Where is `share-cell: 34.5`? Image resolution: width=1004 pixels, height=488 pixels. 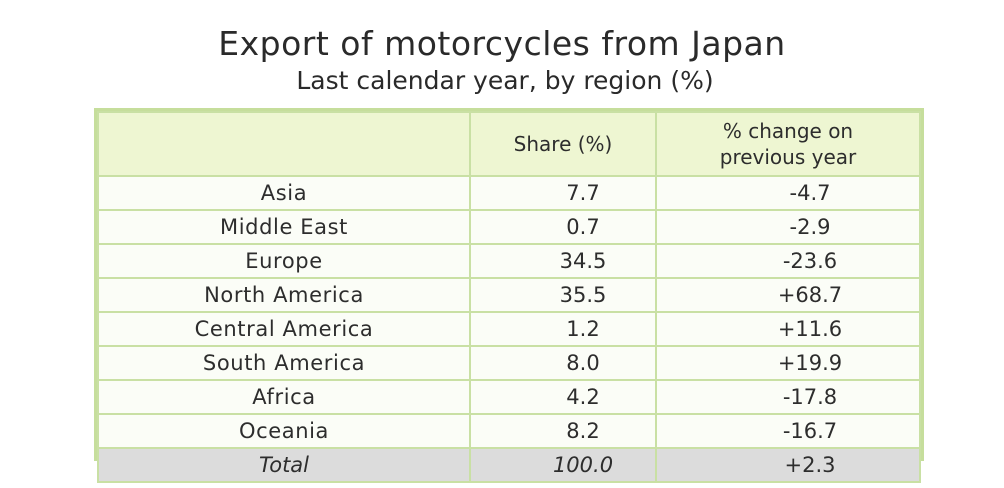 share-cell: 34.5 is located at coordinates (563, 261).